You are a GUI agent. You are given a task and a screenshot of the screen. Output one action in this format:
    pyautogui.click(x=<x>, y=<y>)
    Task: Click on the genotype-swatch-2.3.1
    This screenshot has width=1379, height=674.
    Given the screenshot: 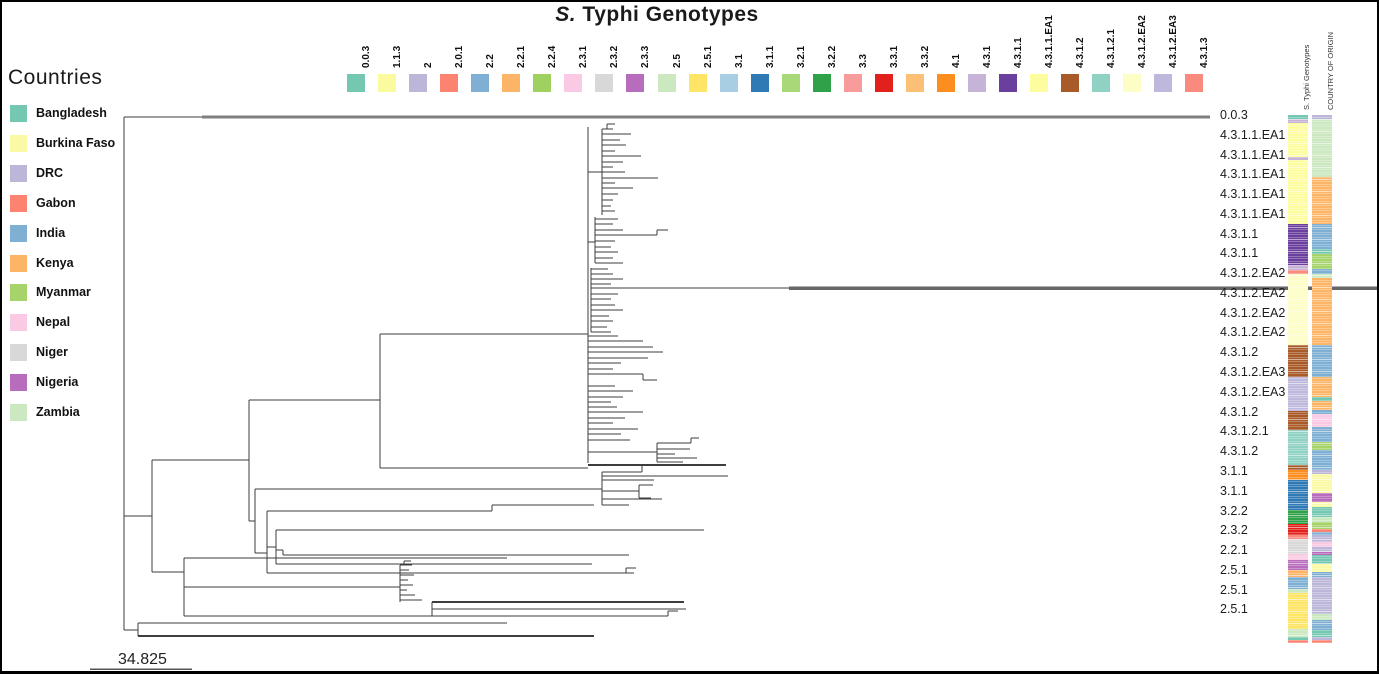 What is the action you would take?
    pyautogui.click(x=573, y=83)
    